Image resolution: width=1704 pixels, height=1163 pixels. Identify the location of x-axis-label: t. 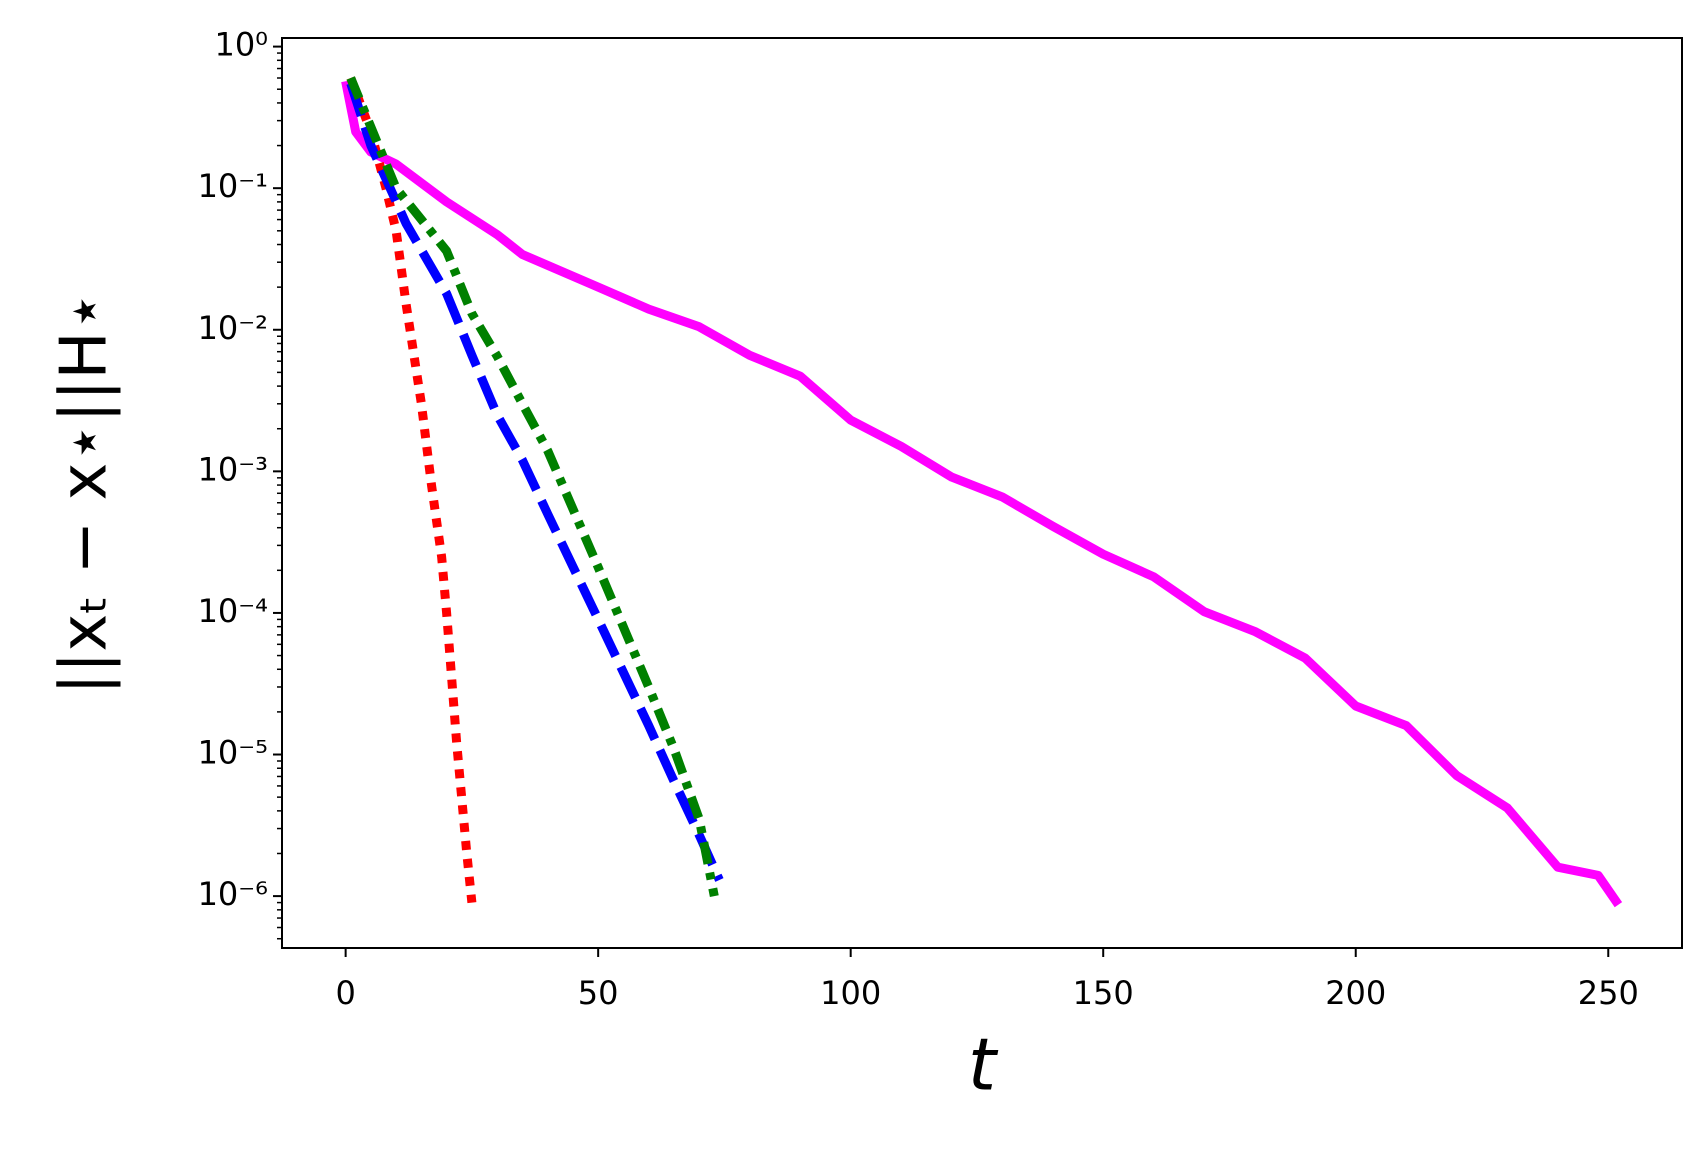
(983, 1065).